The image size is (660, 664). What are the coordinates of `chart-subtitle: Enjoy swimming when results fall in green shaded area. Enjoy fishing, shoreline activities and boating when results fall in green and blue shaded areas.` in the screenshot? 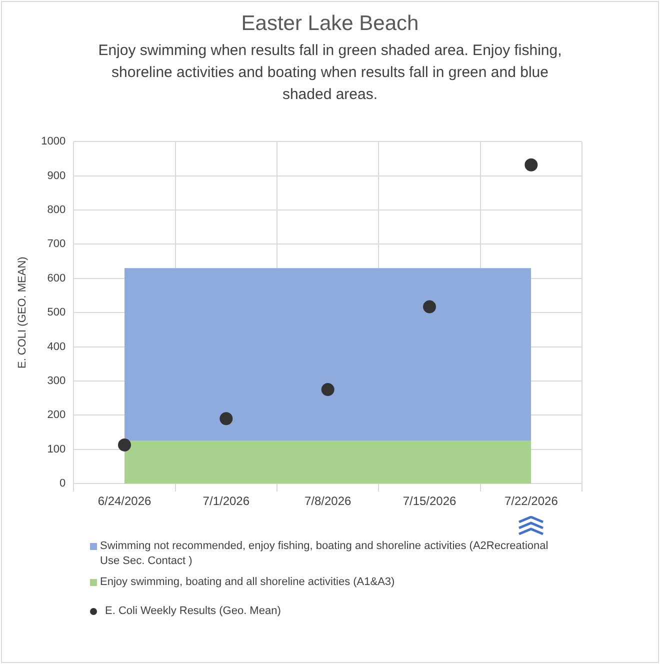 It's located at (330, 73).